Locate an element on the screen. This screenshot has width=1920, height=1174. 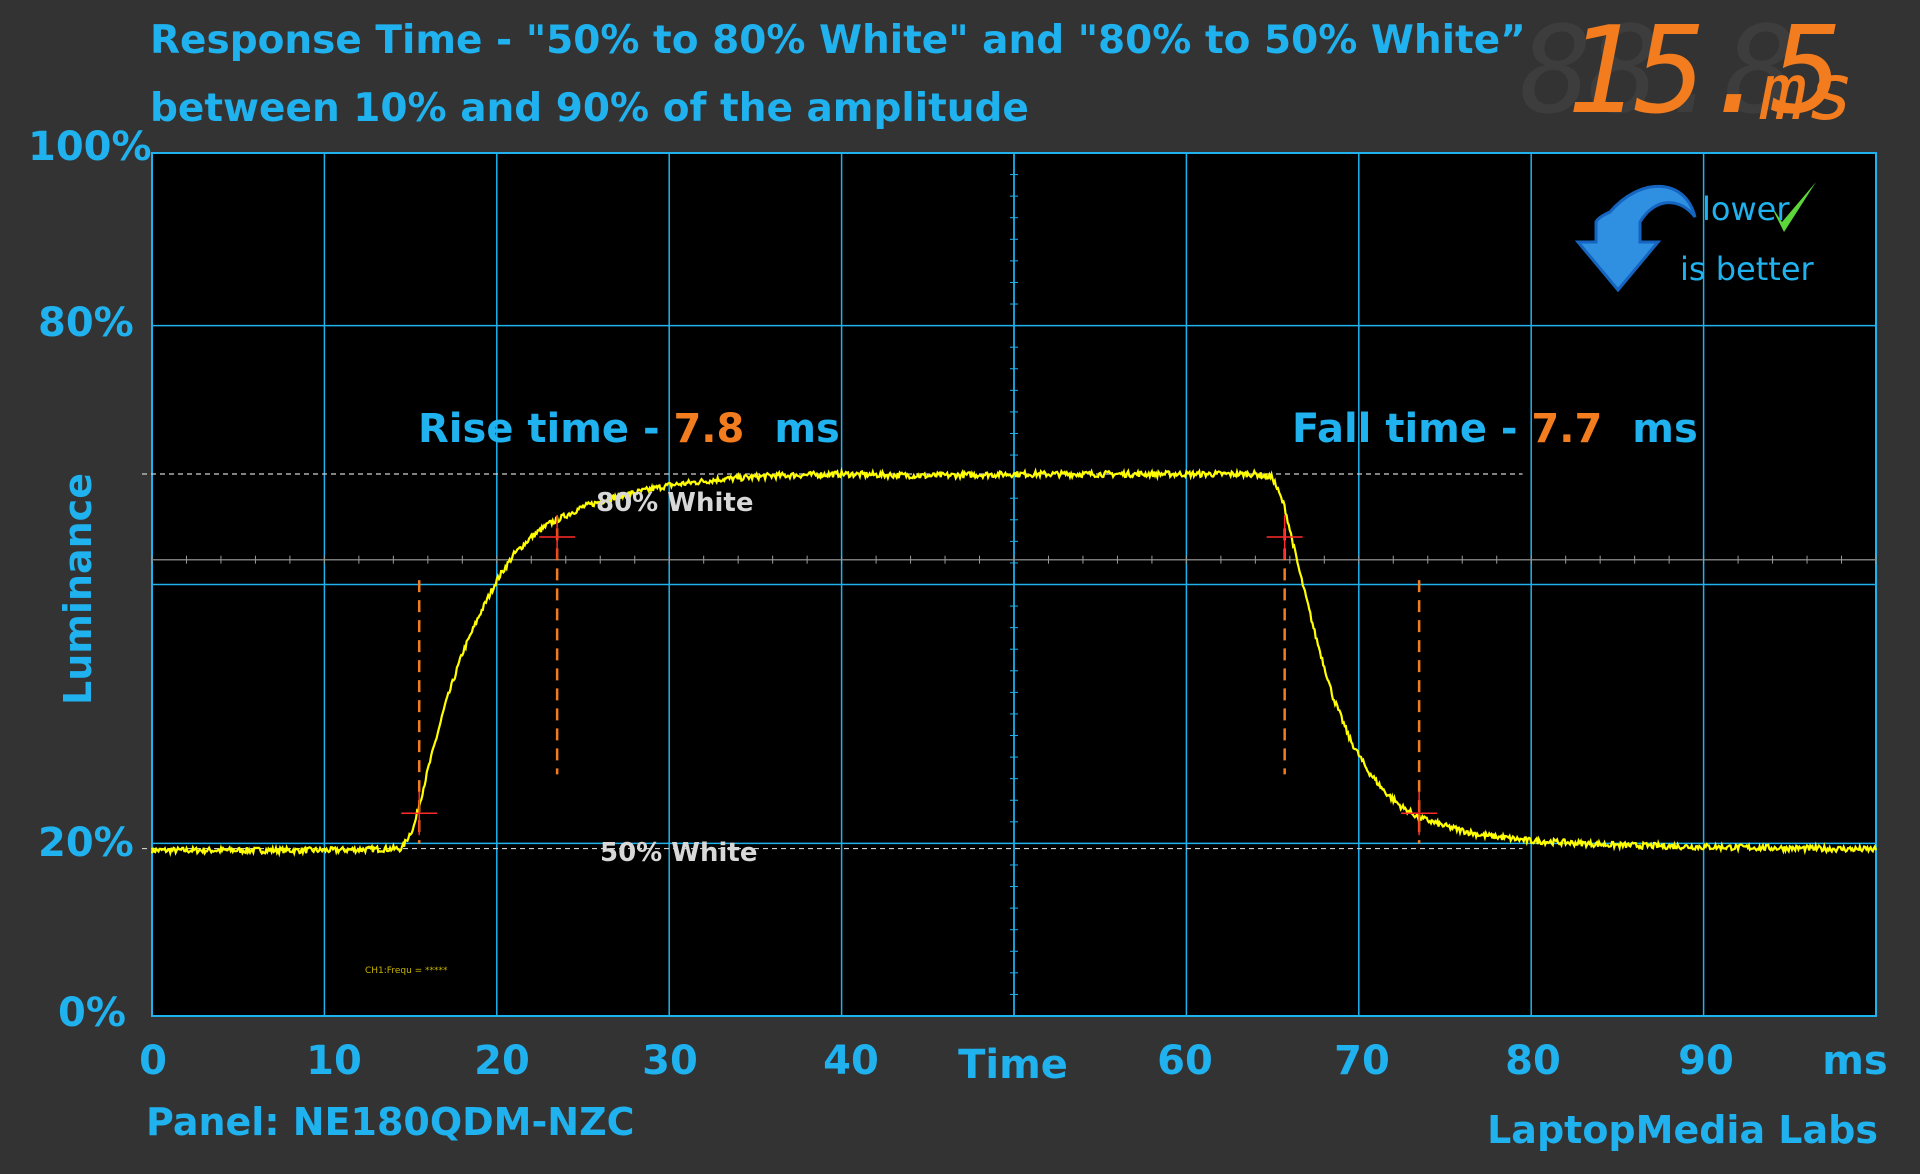
badge-line2: is better is located at coordinates (1747, 269).